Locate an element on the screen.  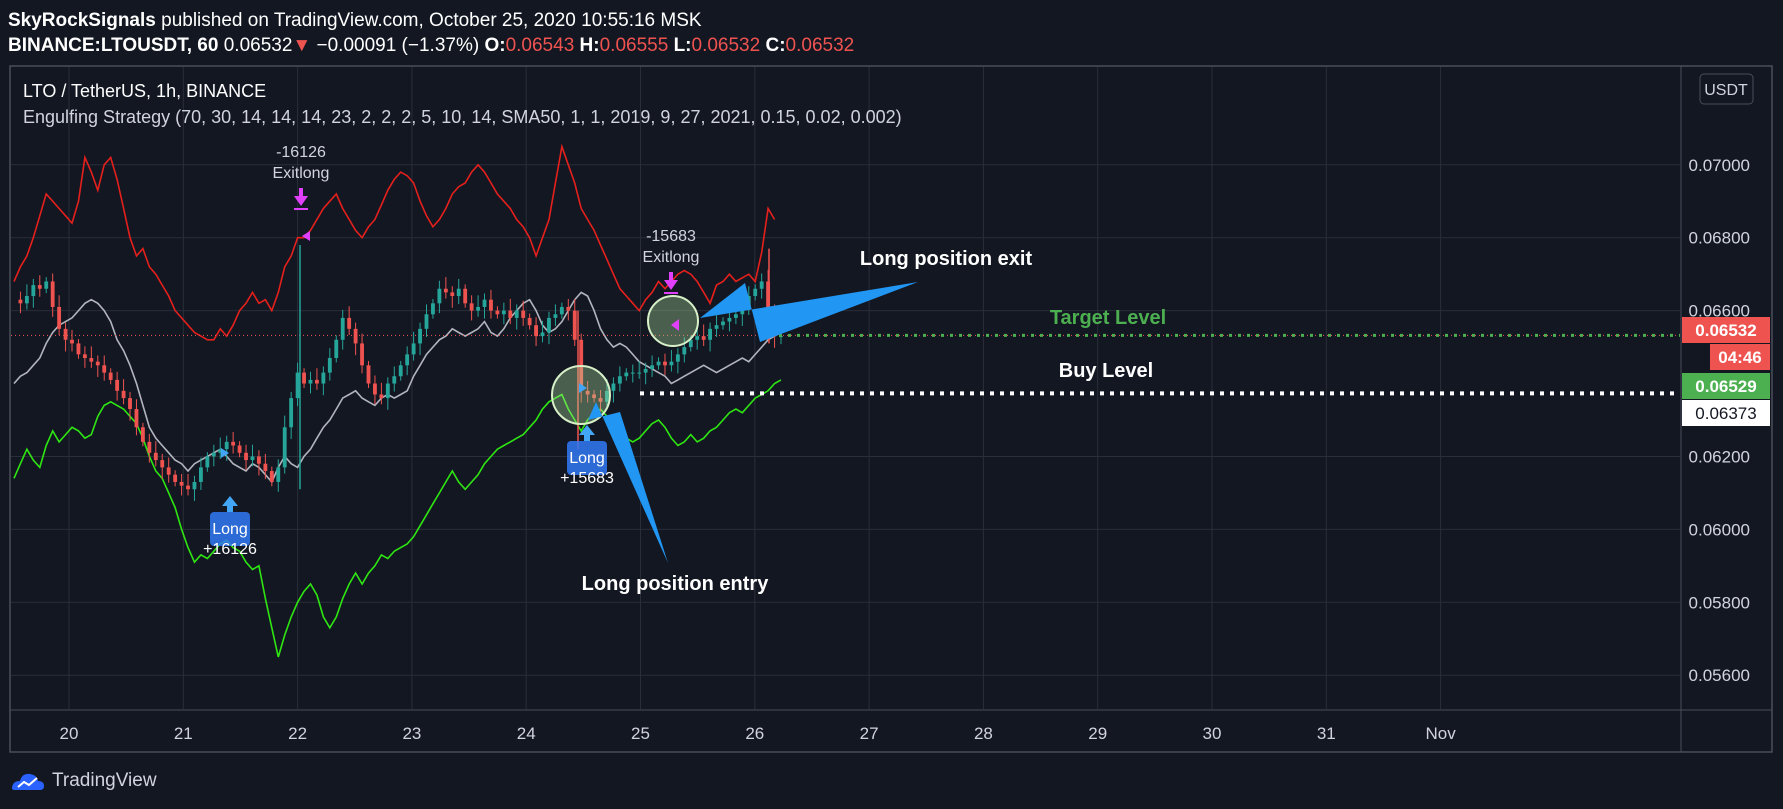
down-triangle-icon: ▼ is located at coordinates (302, 45).